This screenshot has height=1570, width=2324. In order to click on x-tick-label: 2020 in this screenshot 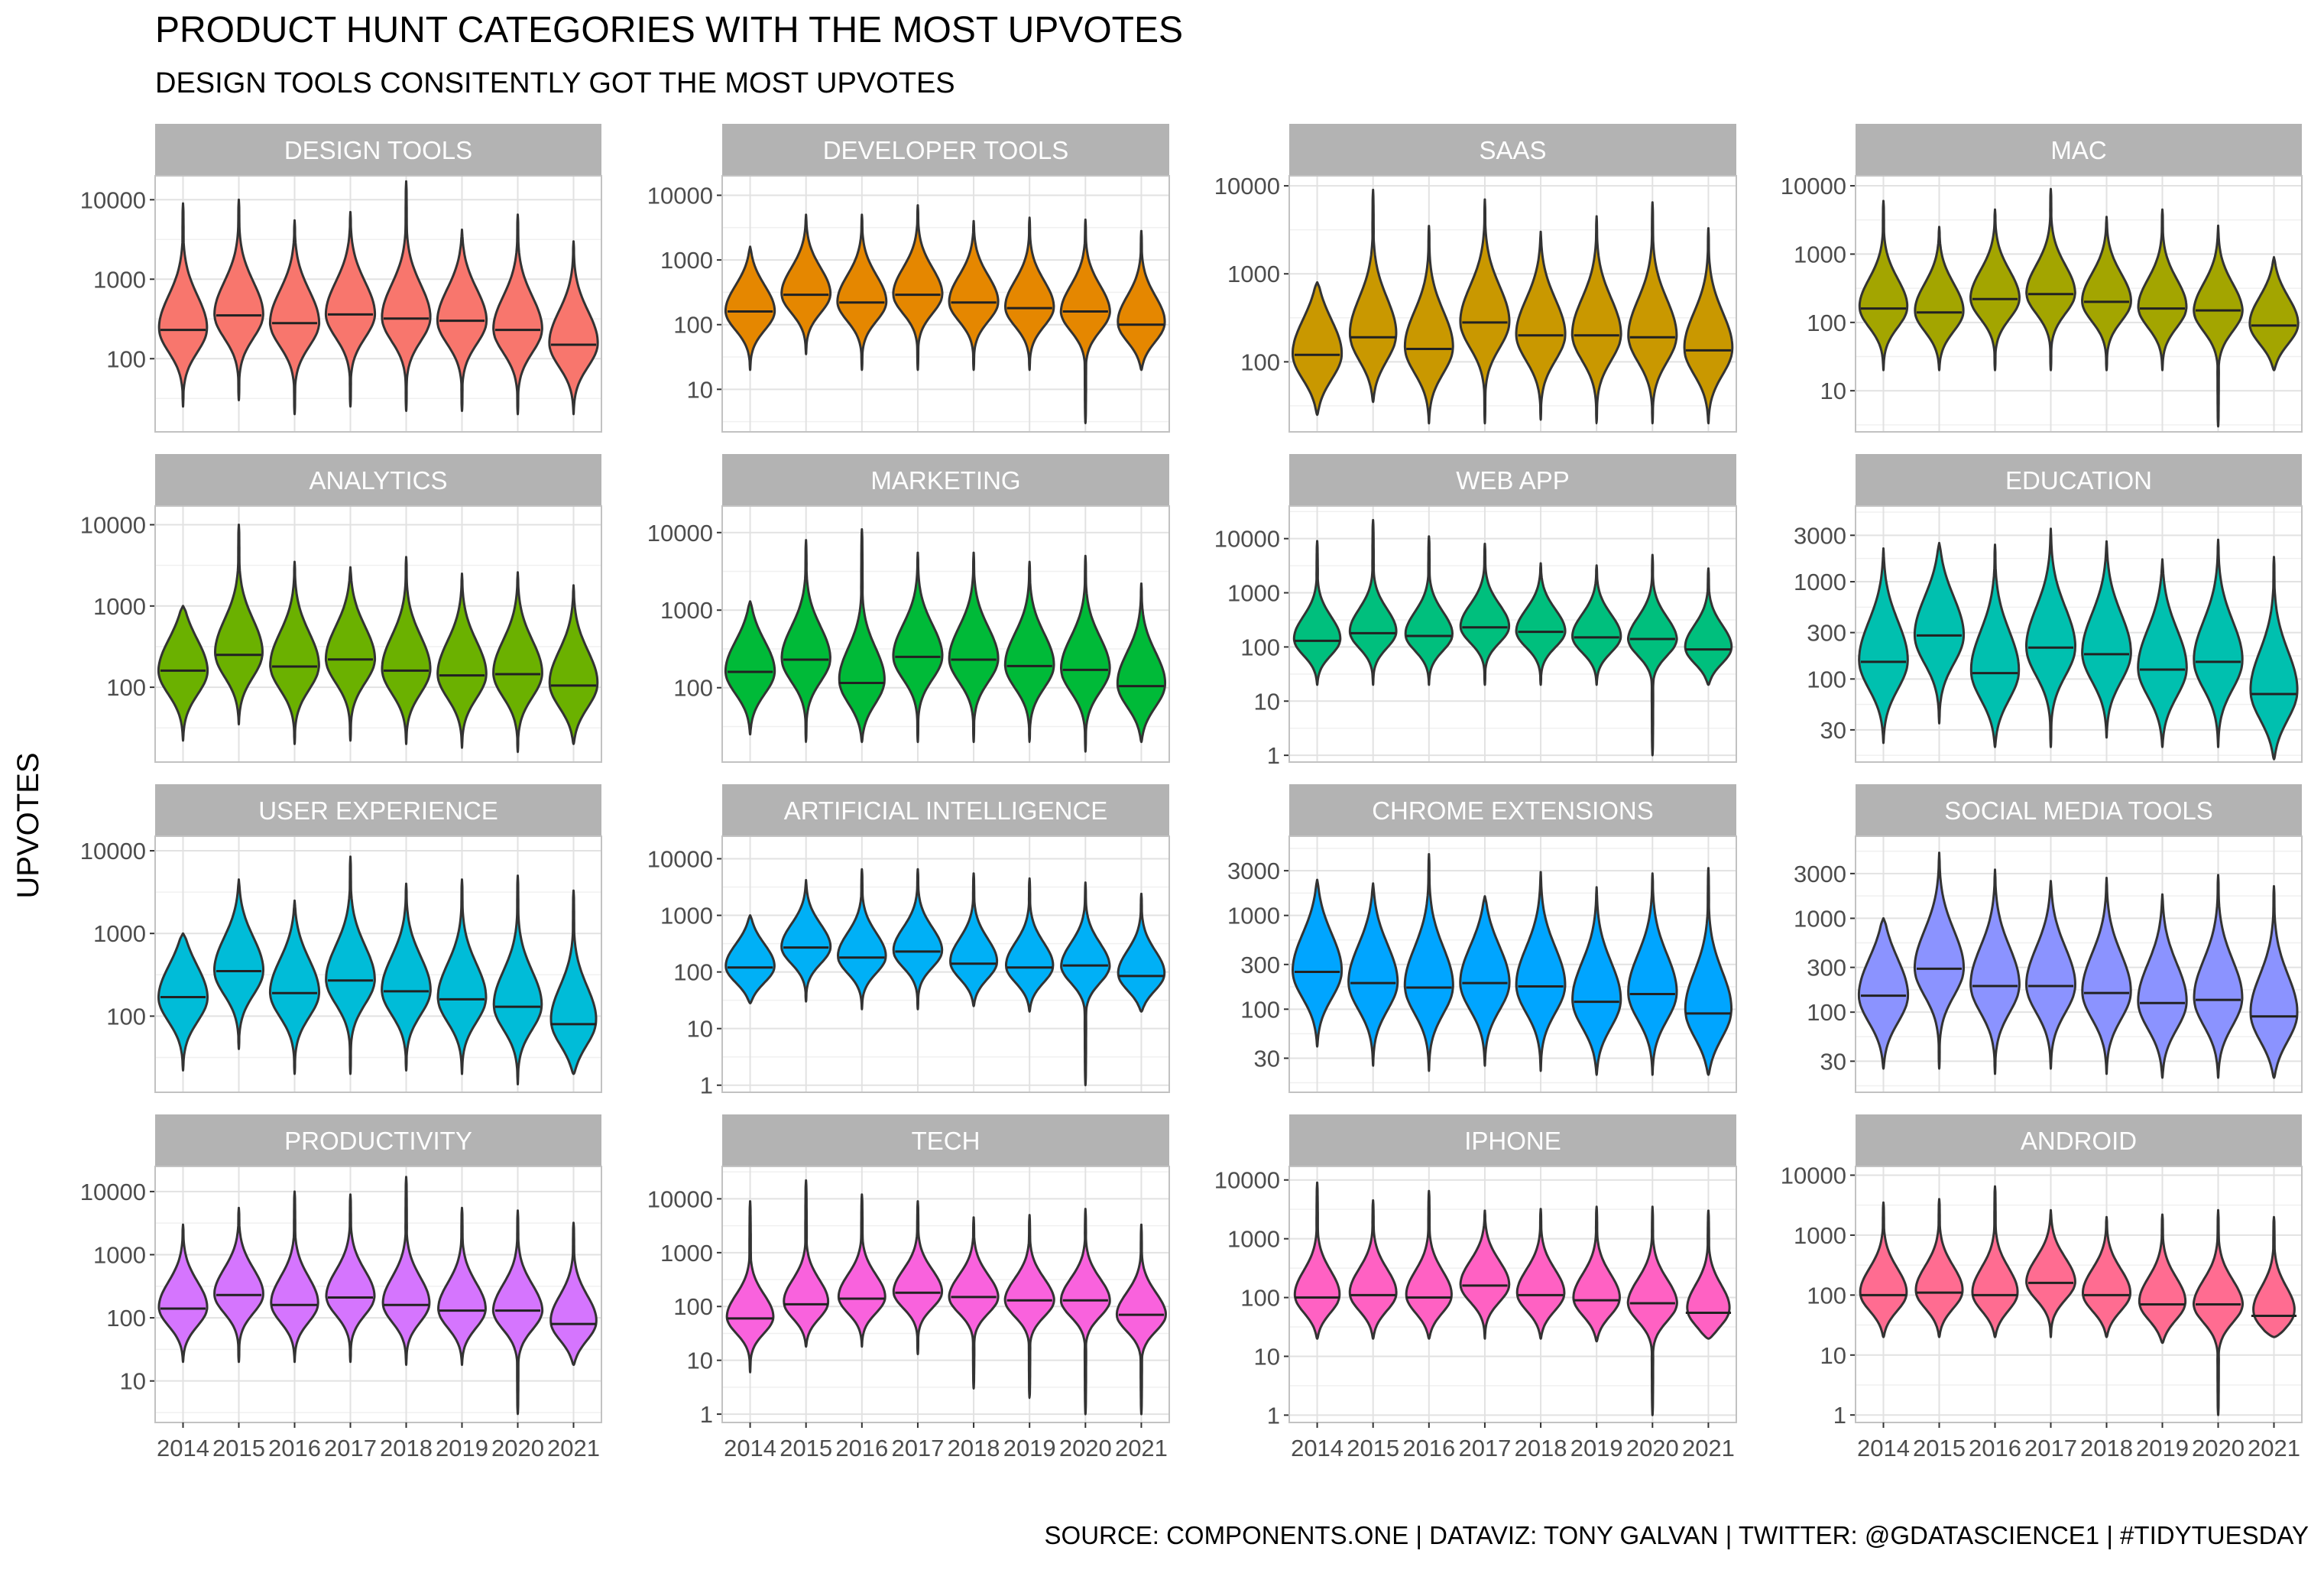, I will do `click(1652, 1448)`.